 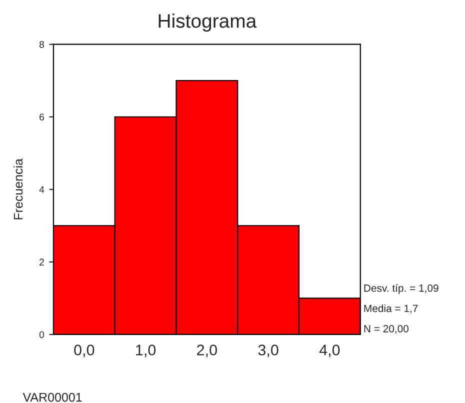 I want to click on text: Media = 1,7, so click(x=391, y=309).